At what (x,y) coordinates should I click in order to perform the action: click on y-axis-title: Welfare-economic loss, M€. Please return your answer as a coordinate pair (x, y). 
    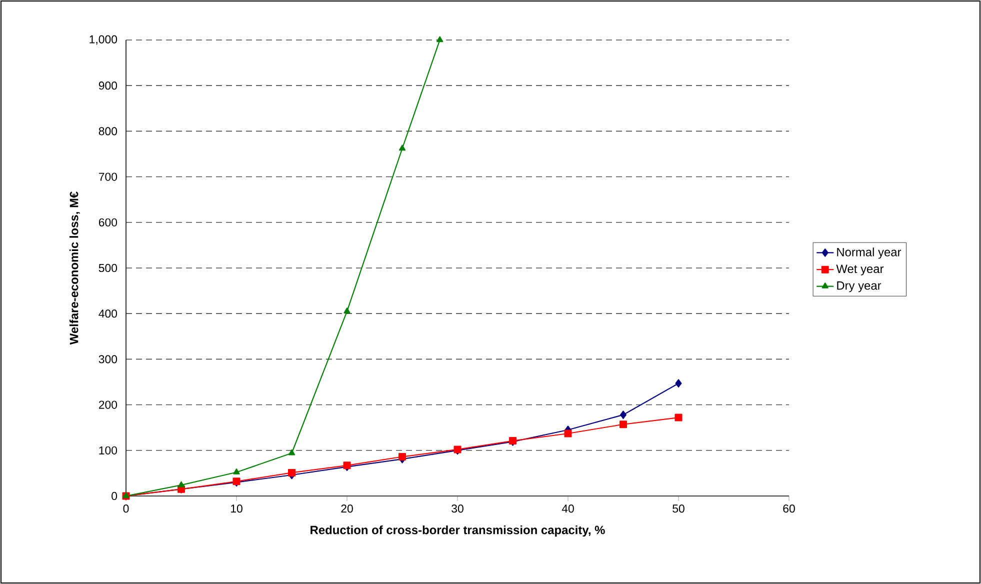
    Looking at the image, I should click on (74, 268).